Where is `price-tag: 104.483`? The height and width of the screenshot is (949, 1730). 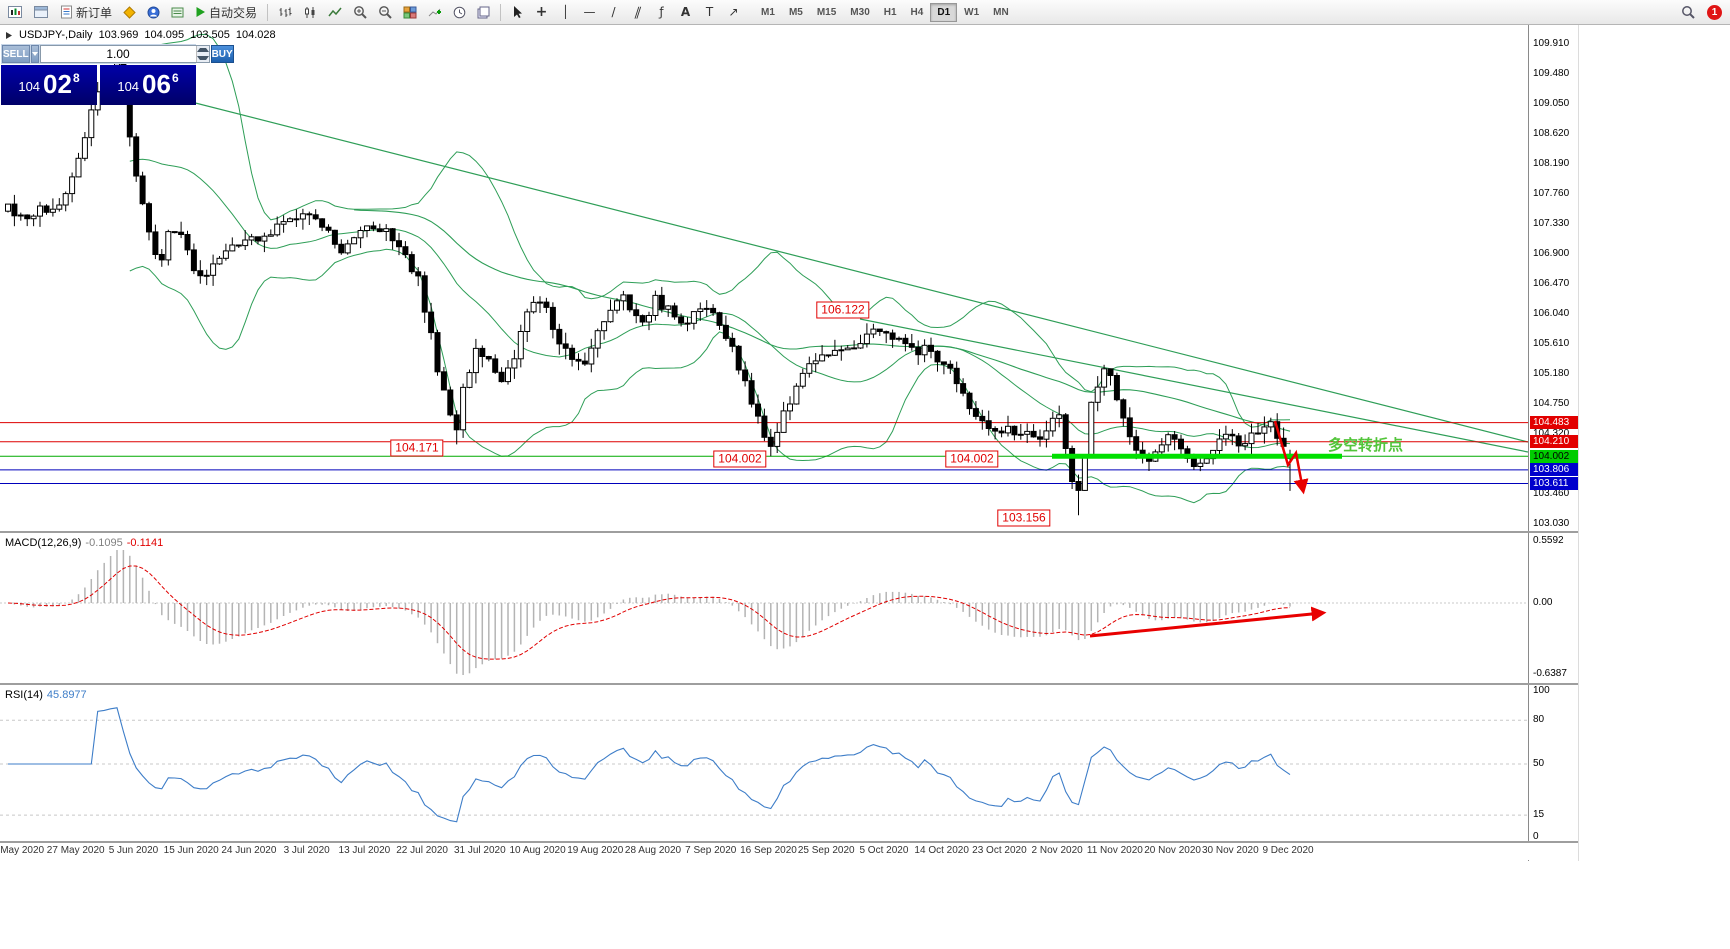 price-tag: 104.483 is located at coordinates (1554, 423).